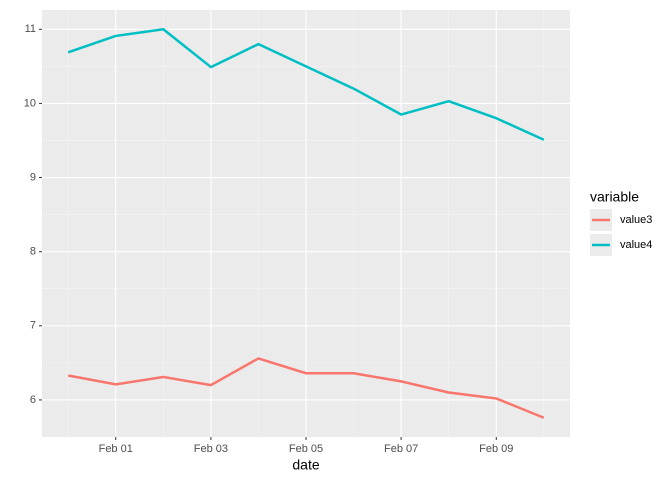  What do you see at coordinates (211, 449) in the screenshot?
I see `x-tick-label: Feb 03` at bounding box center [211, 449].